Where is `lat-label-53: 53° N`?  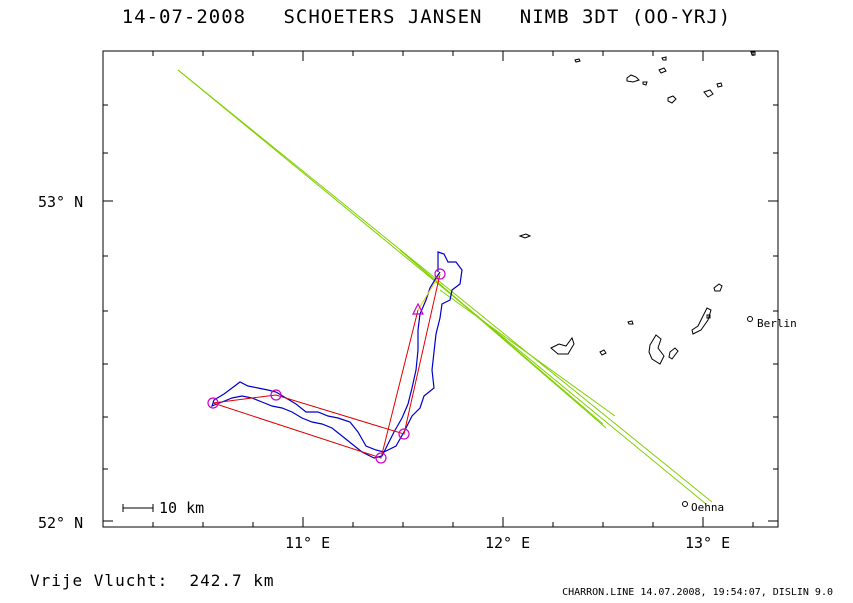 lat-label-53: 53° N is located at coordinates (60, 202).